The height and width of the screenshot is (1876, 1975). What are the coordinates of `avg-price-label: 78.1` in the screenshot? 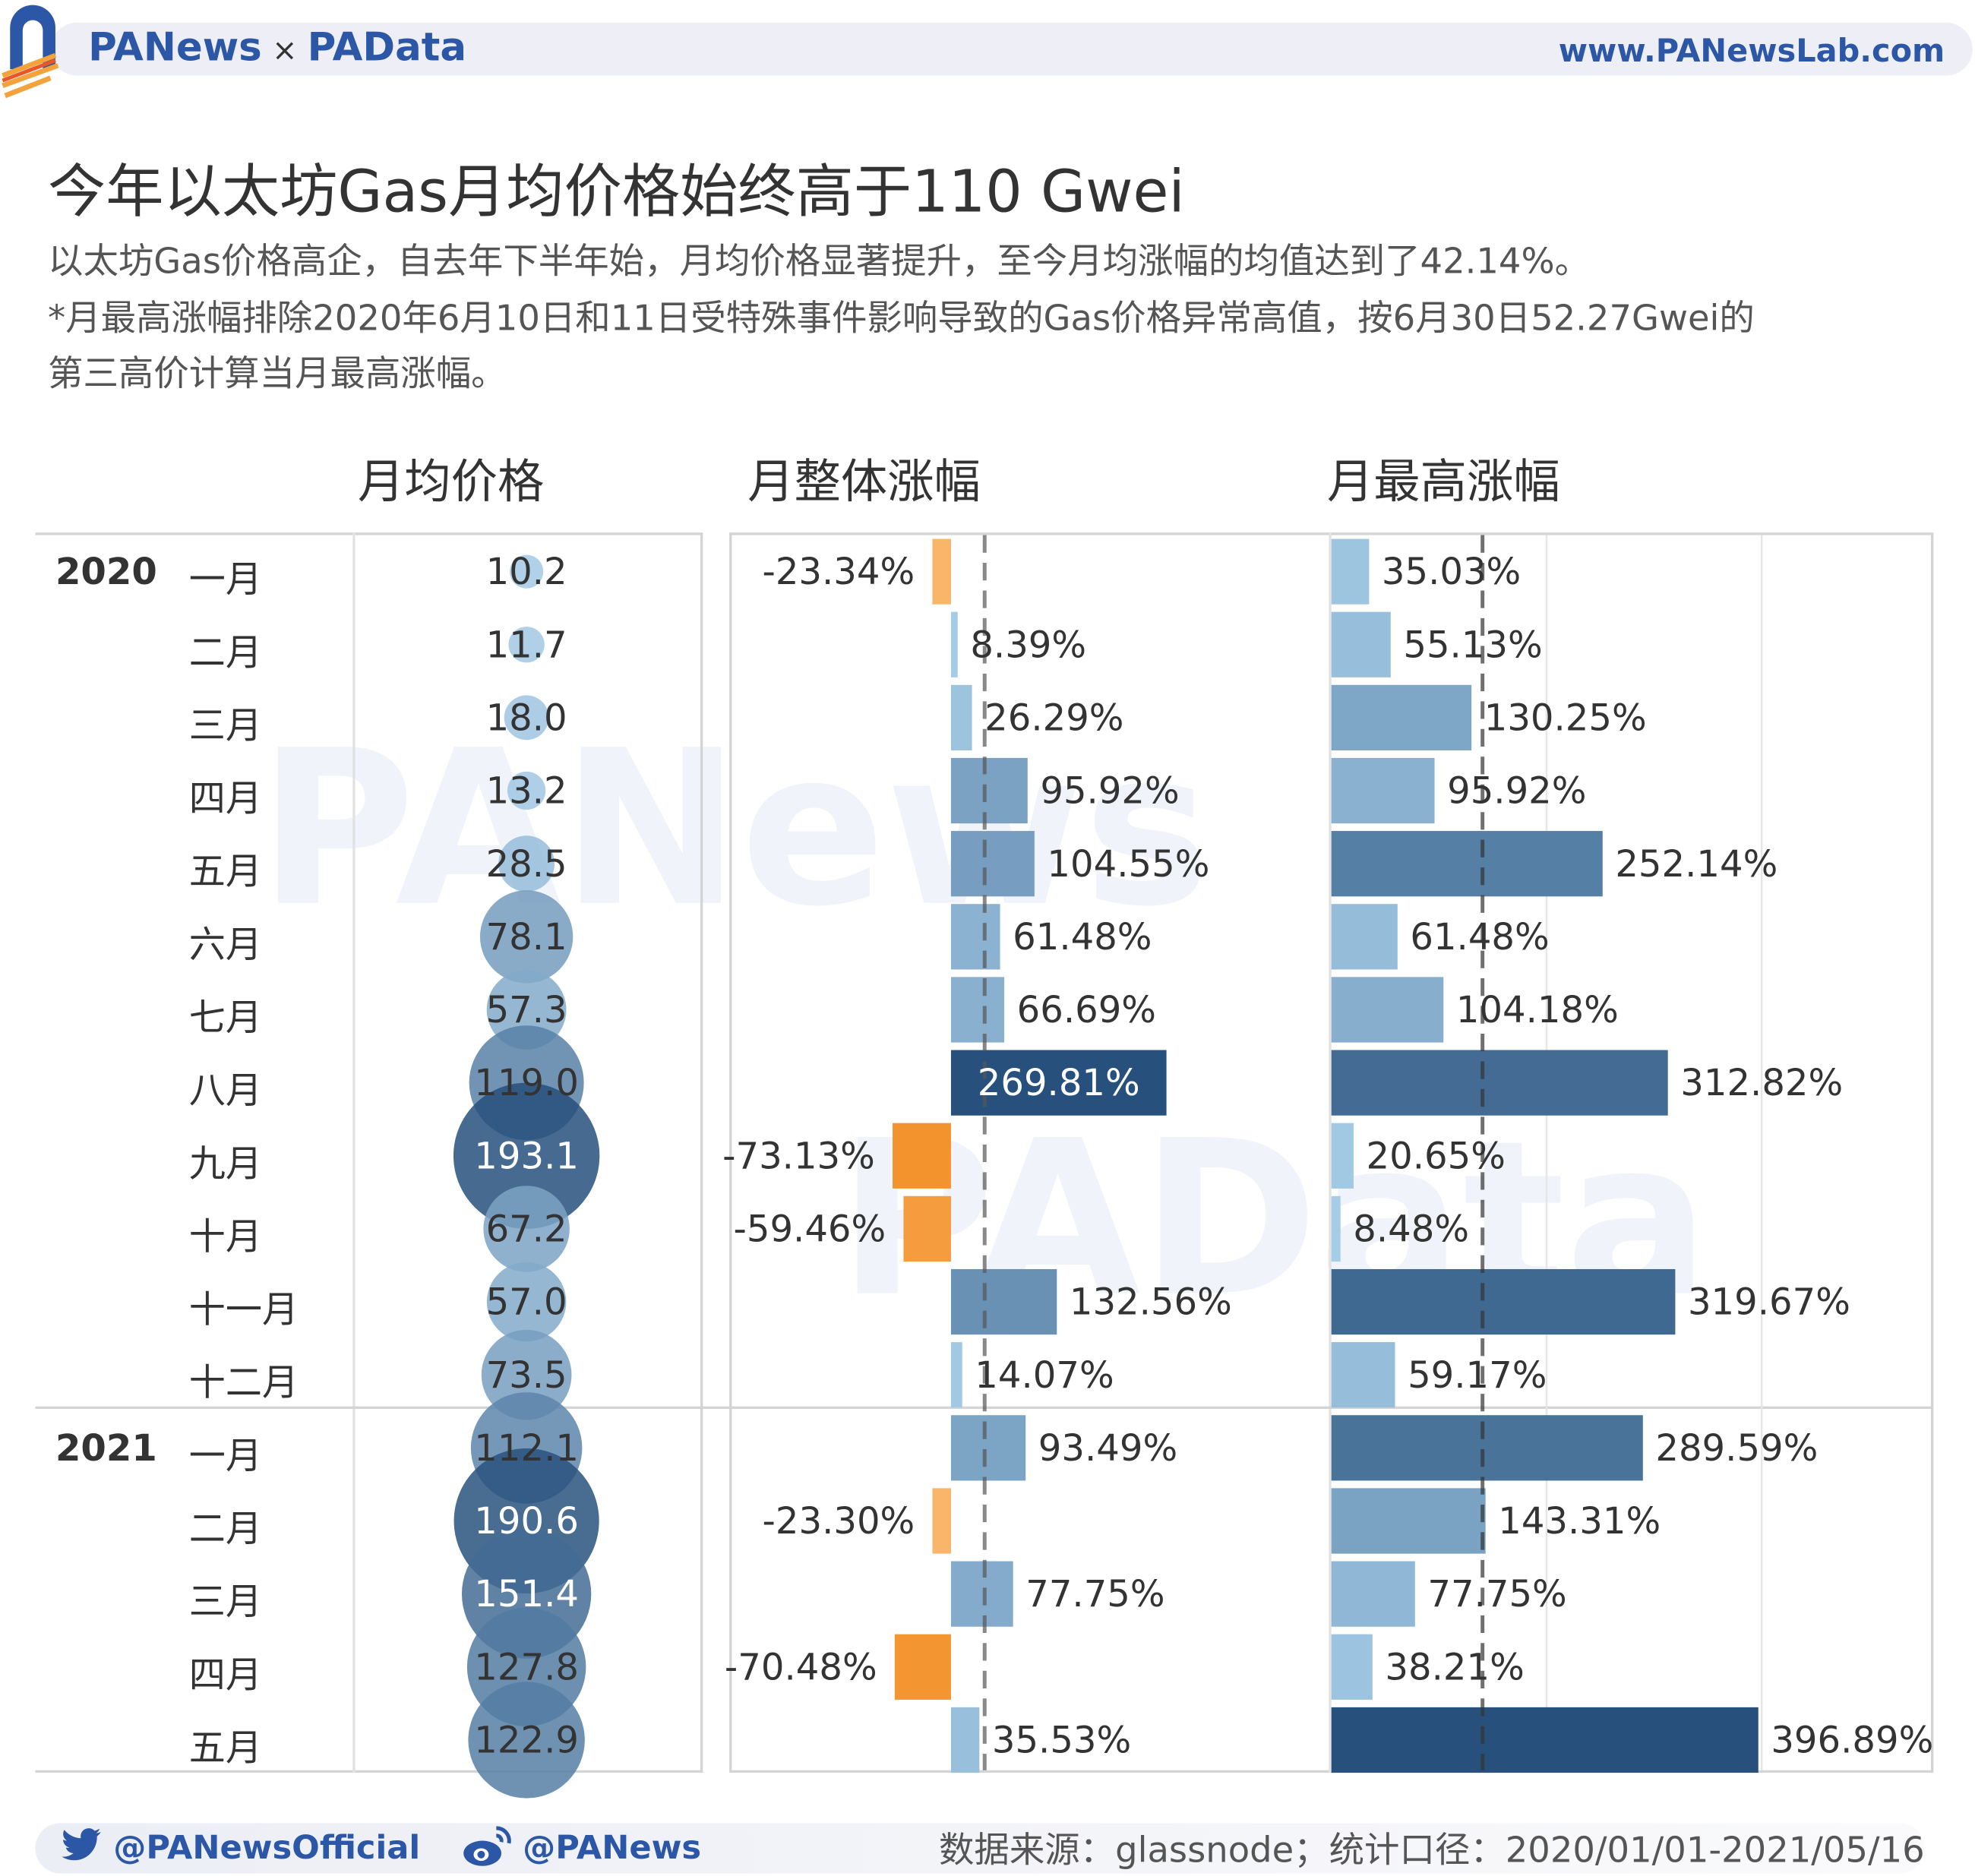 It's located at (526, 937).